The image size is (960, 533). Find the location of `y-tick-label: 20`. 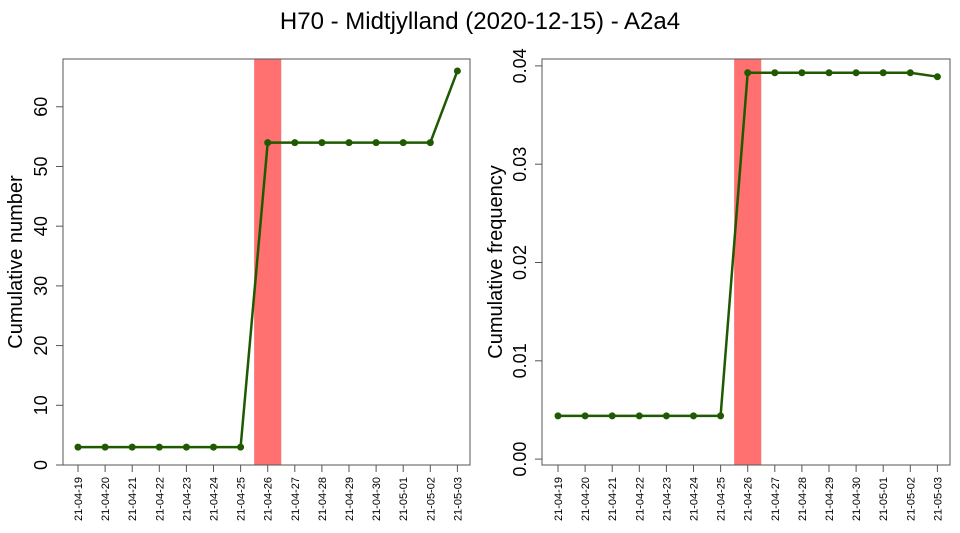

y-tick-label: 20 is located at coordinates (41, 346).